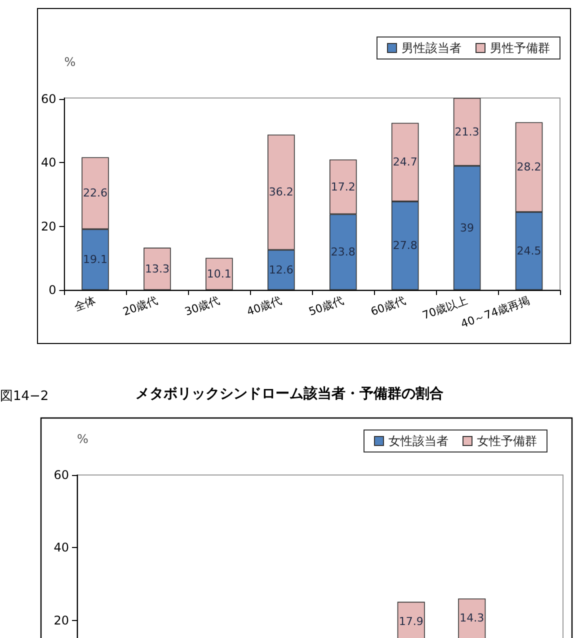 This screenshot has height=638, width=579. I want to click on legend-label: 女性予備群, so click(507, 441).